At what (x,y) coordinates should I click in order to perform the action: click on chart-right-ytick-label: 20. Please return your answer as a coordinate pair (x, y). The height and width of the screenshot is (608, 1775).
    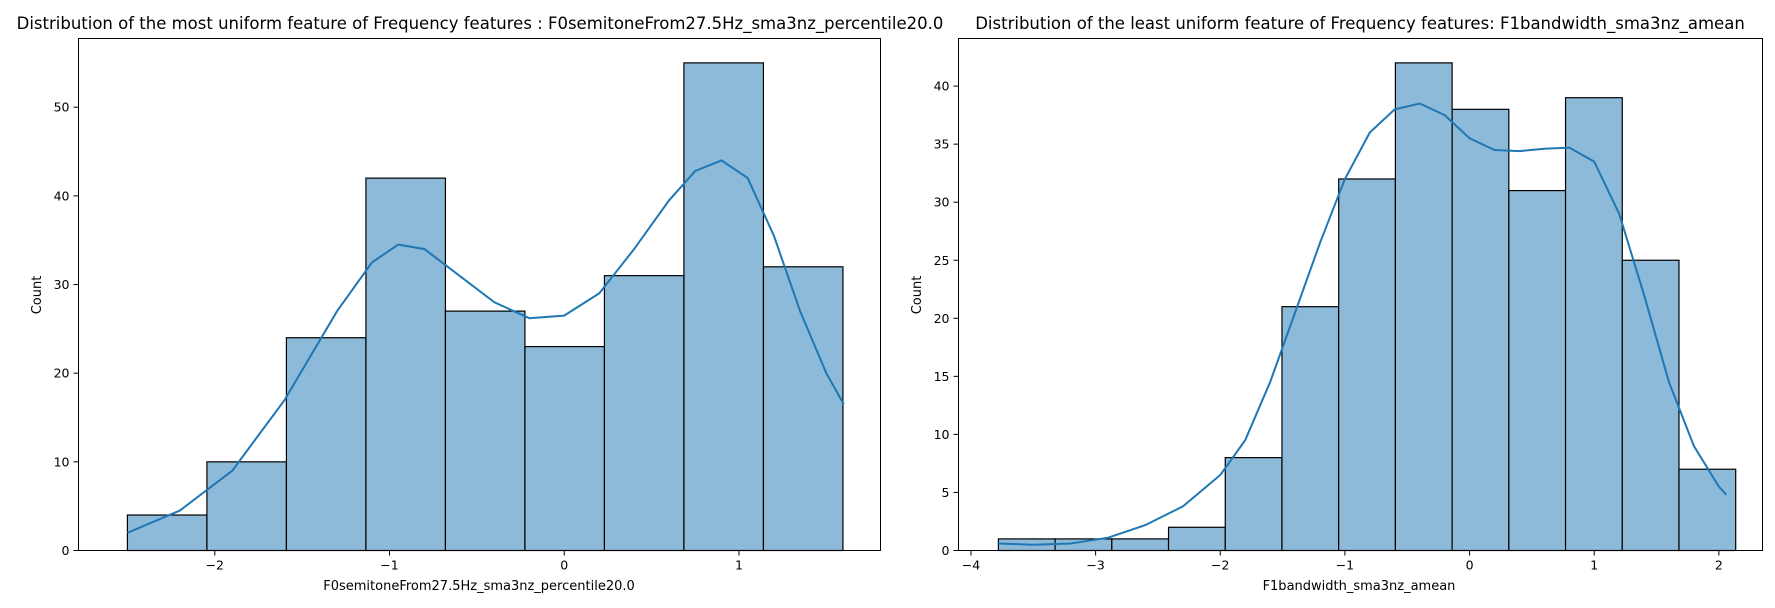
    Looking at the image, I should click on (942, 318).